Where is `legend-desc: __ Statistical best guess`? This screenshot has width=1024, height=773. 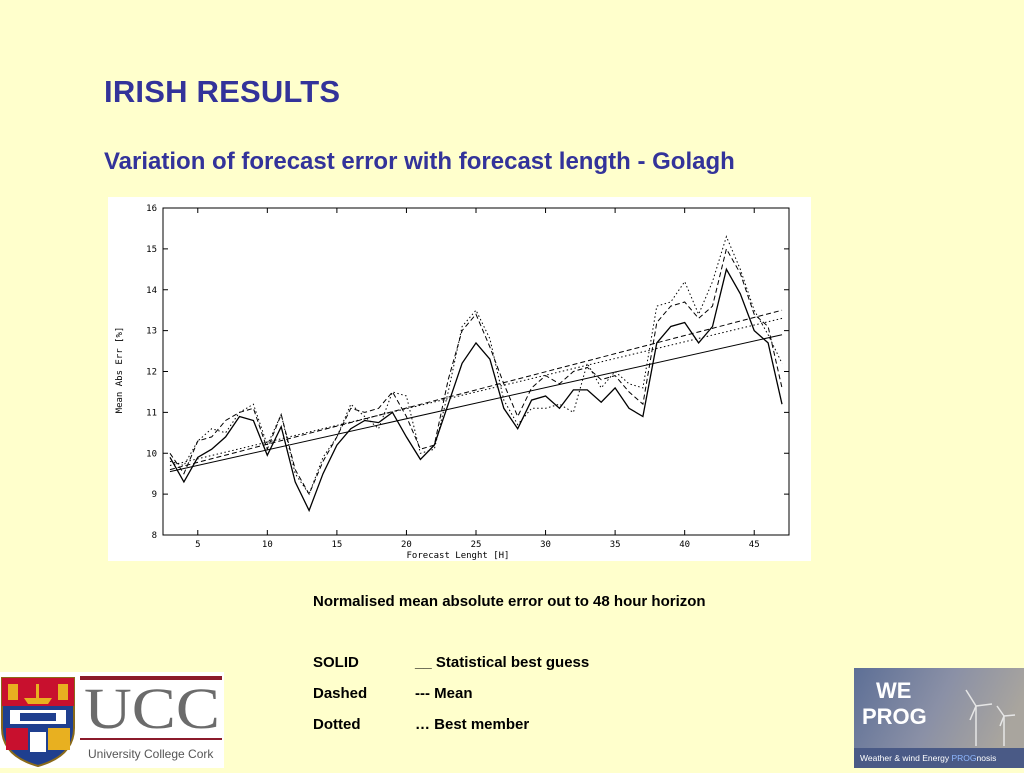 legend-desc: __ Statistical best guess is located at coordinates (502, 662).